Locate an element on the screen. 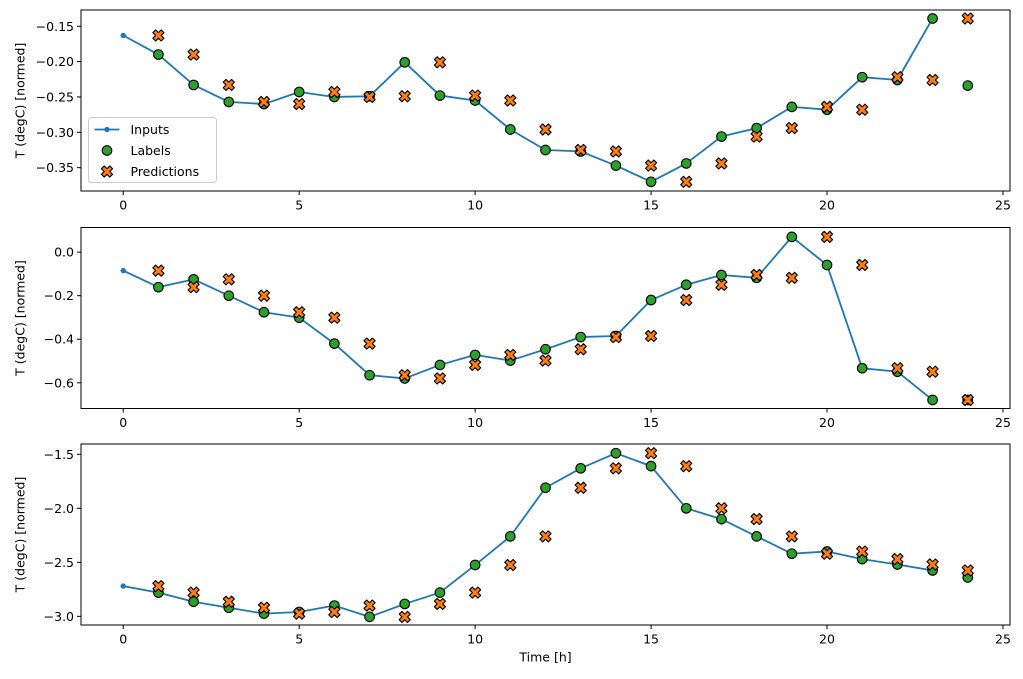 This screenshot has width=1023, height=679. y-tick-label: 0.0 is located at coordinates (64, 252).